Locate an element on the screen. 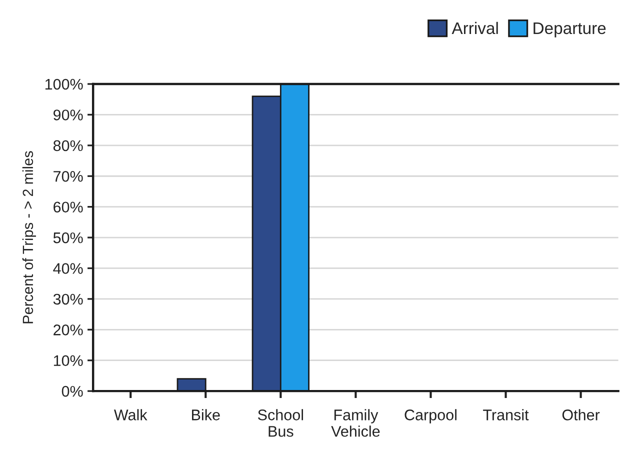 The width and height of the screenshot is (629, 459). x-tick-label: Bike is located at coordinates (206, 414).